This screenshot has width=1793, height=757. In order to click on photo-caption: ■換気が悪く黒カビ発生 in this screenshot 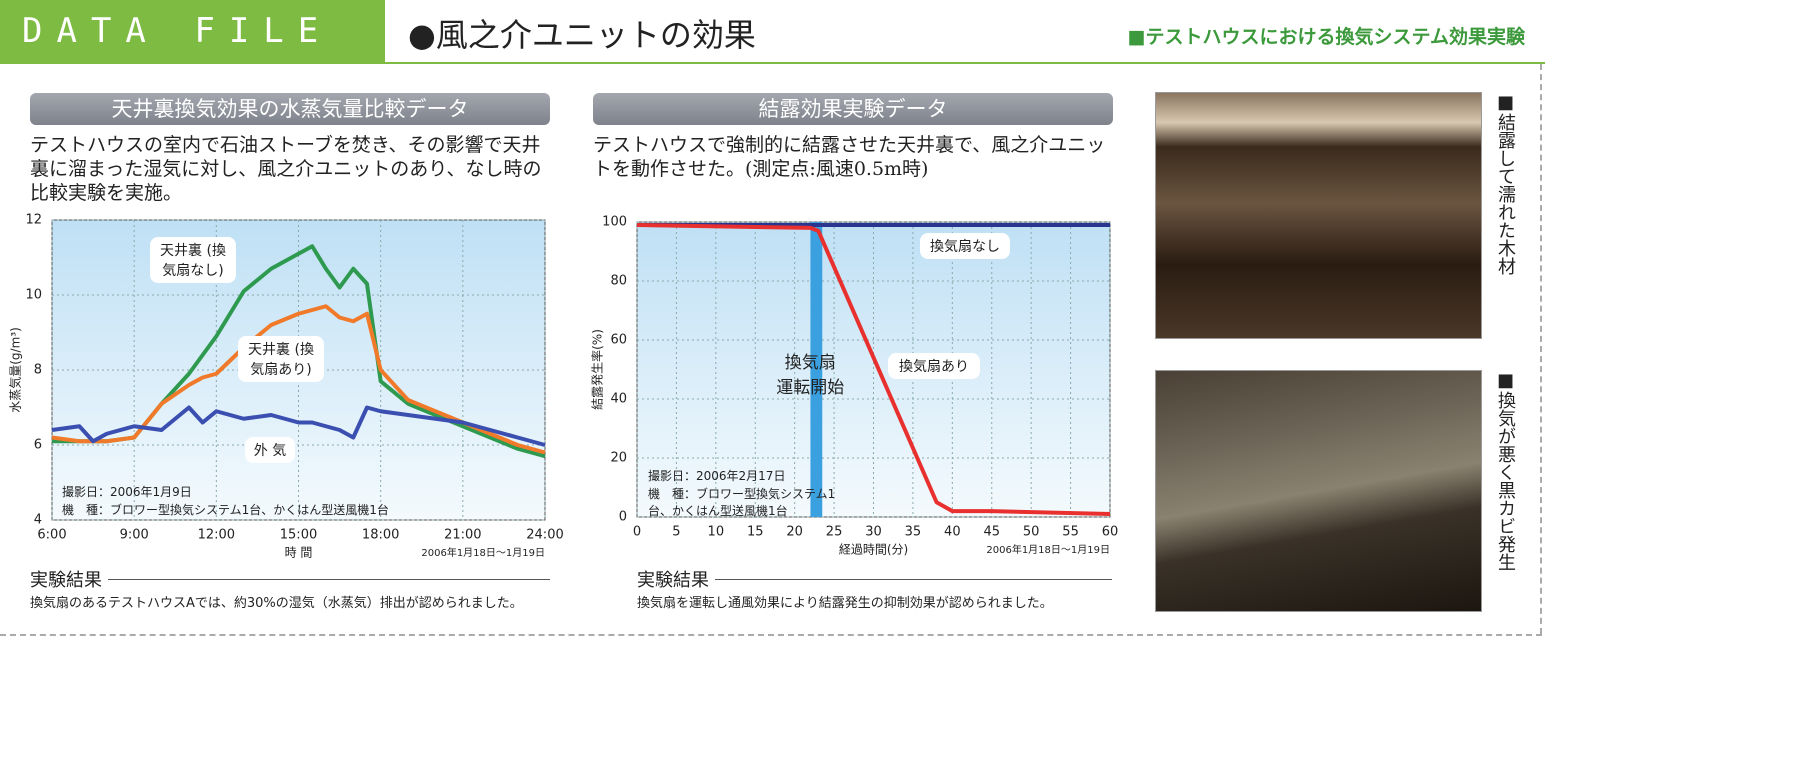, I will do `click(1505, 470)`.